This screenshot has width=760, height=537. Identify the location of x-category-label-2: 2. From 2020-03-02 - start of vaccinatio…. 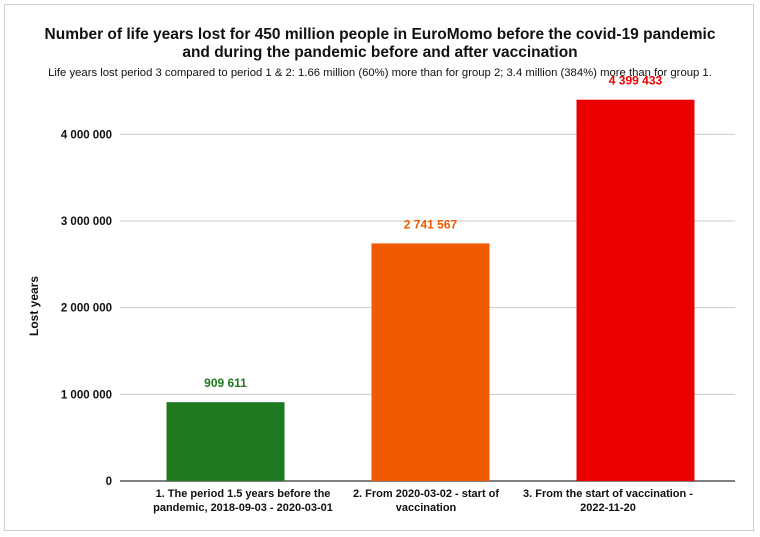
(426, 501).